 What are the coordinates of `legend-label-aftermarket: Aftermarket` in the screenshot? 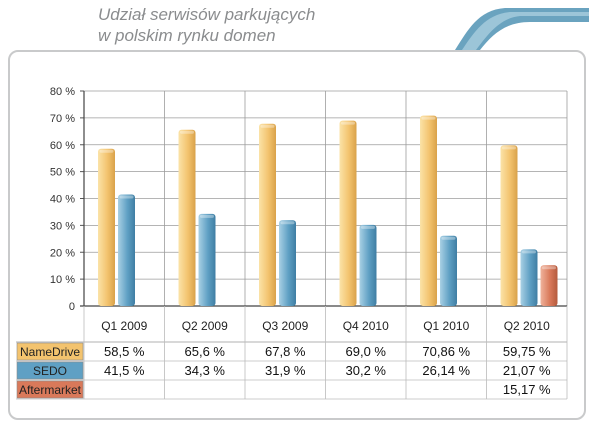 It's located at (50, 390).